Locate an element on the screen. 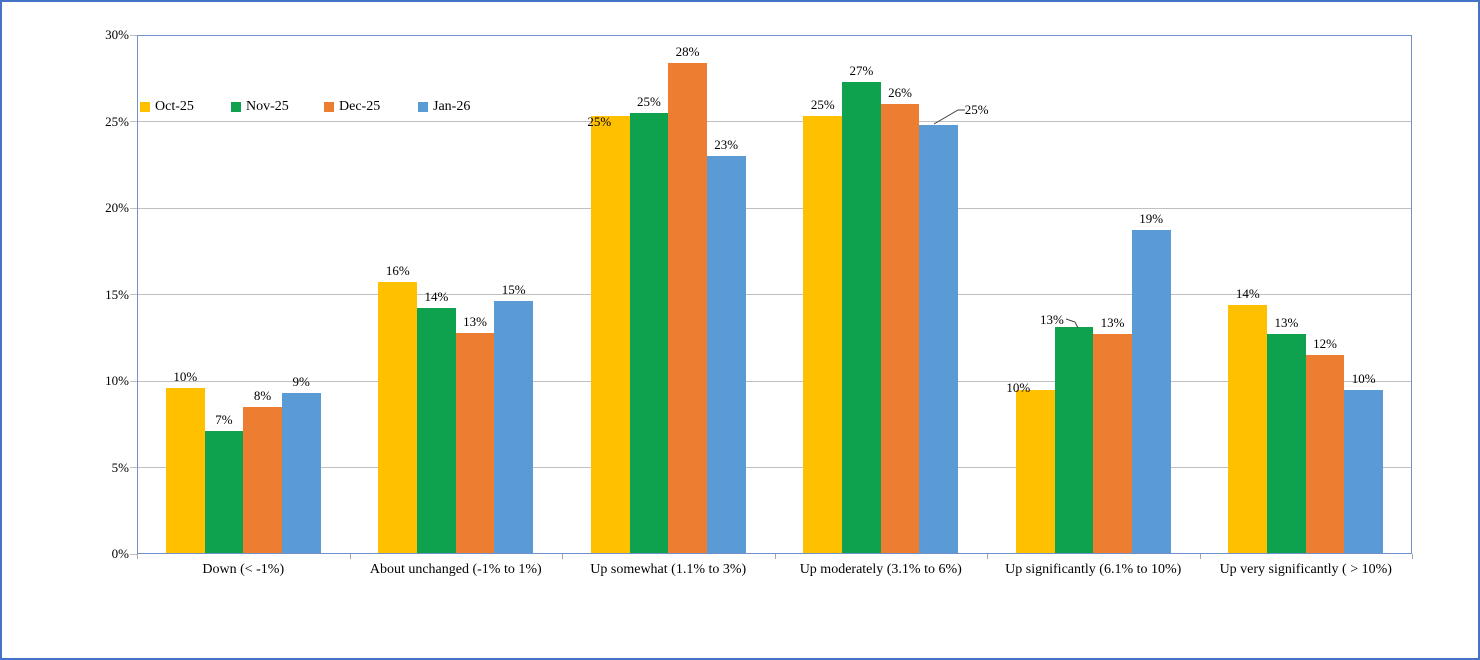  bar-Dec-25-c3 is located at coordinates (900, 328).